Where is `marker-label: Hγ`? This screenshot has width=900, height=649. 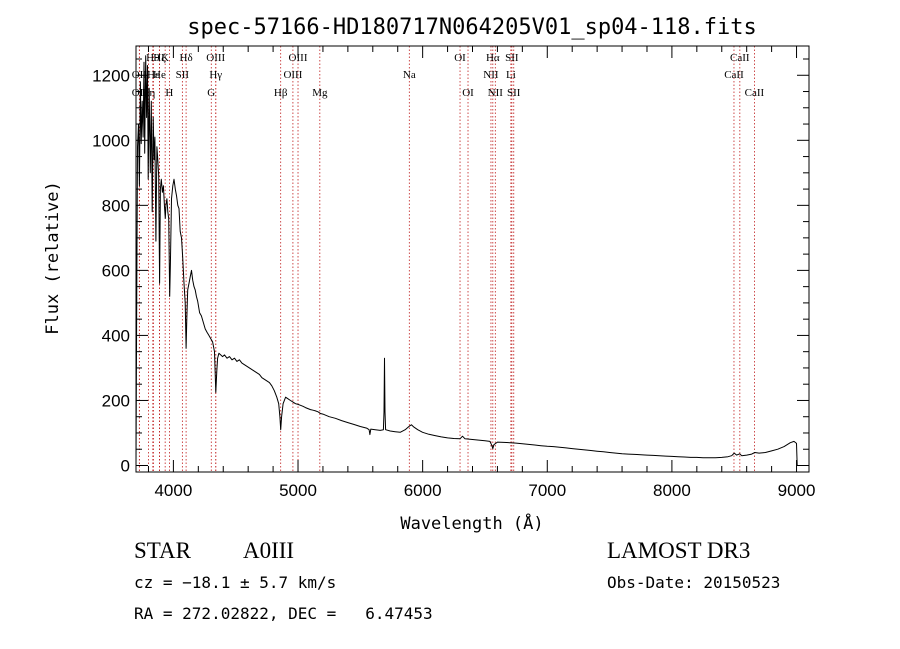
marker-label: Hγ is located at coordinates (215, 75).